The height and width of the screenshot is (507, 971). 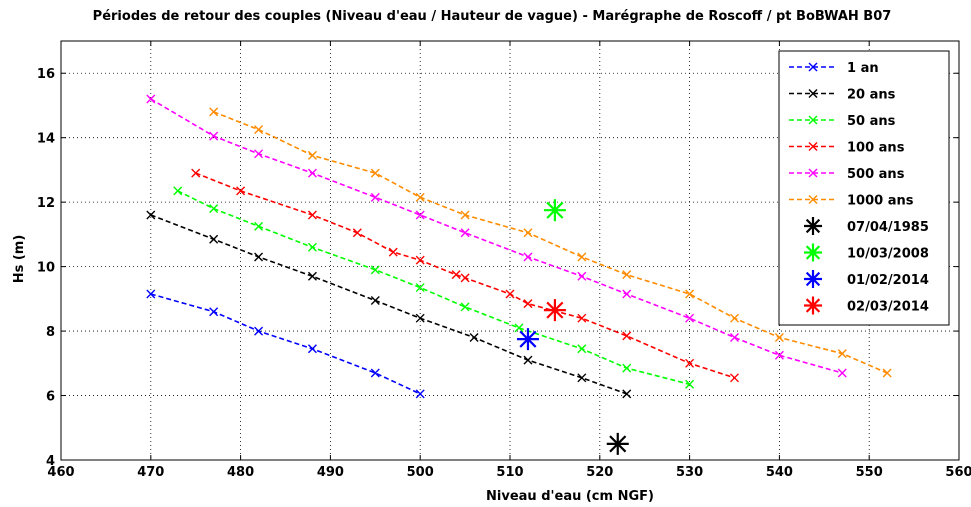 What do you see at coordinates (876, 148) in the screenshot?
I see `legend-label: 100 ans` at bounding box center [876, 148].